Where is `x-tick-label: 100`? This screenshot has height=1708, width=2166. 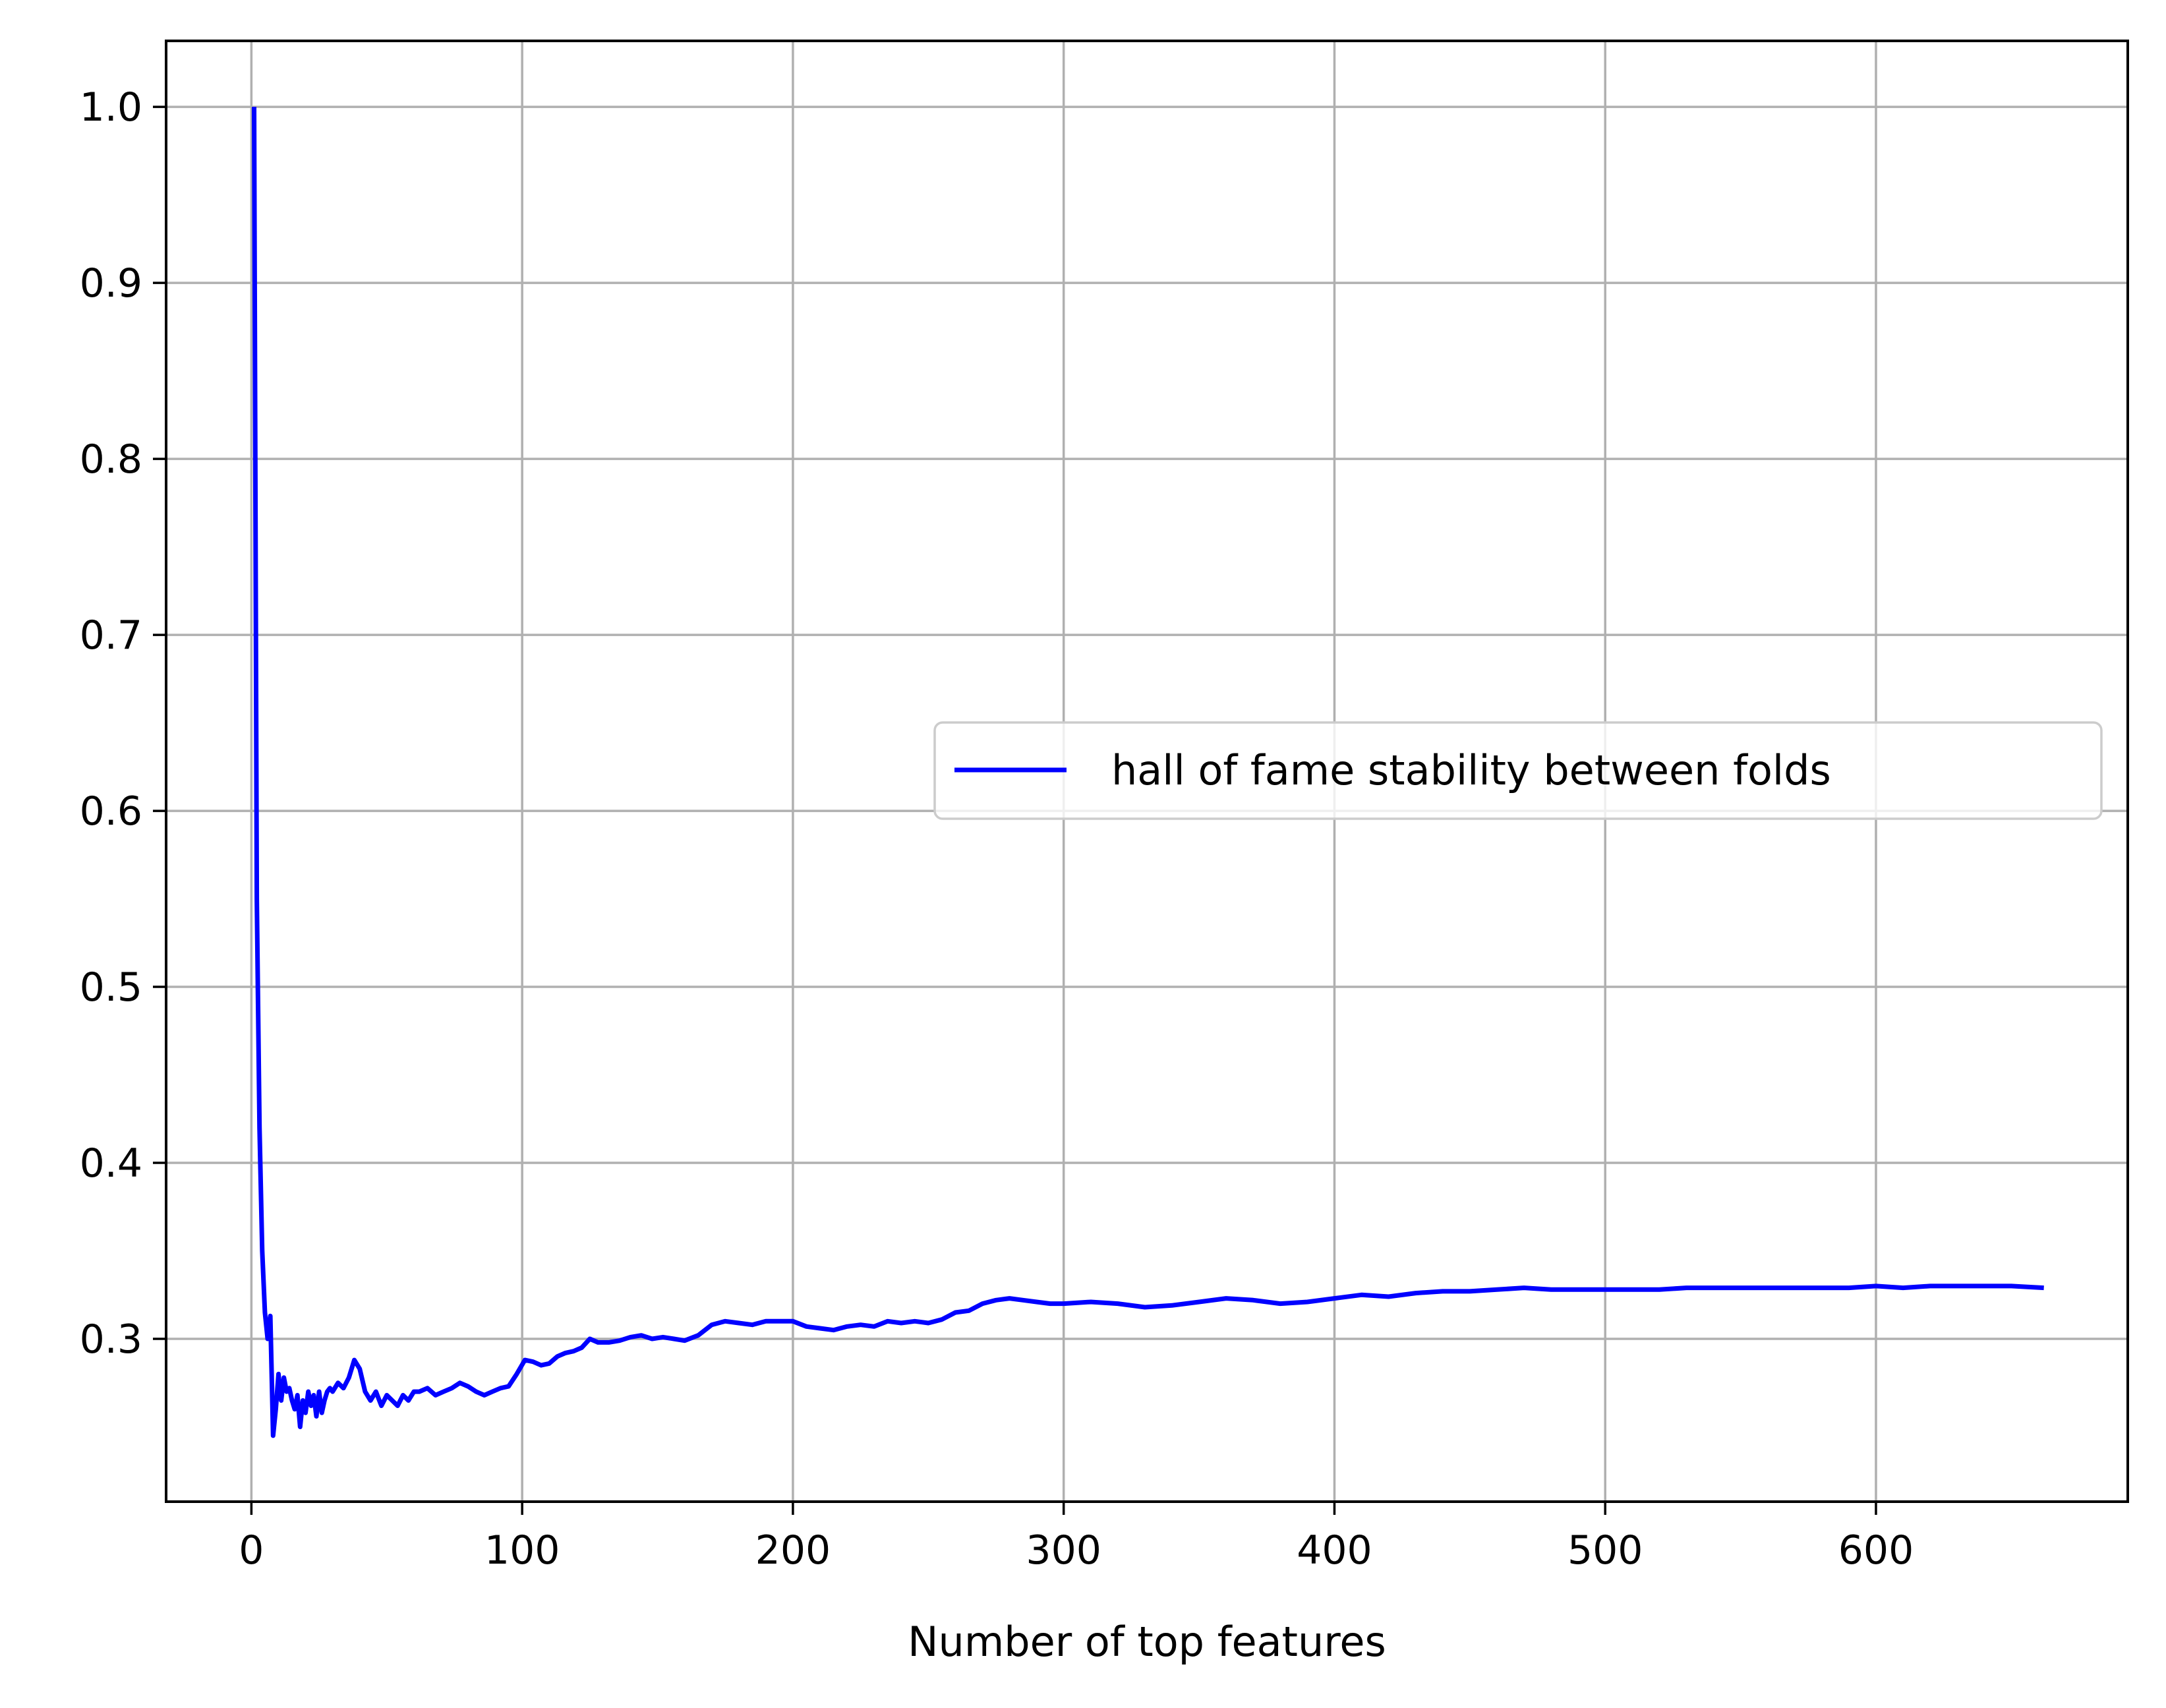 x-tick-label: 100 is located at coordinates (522, 1550).